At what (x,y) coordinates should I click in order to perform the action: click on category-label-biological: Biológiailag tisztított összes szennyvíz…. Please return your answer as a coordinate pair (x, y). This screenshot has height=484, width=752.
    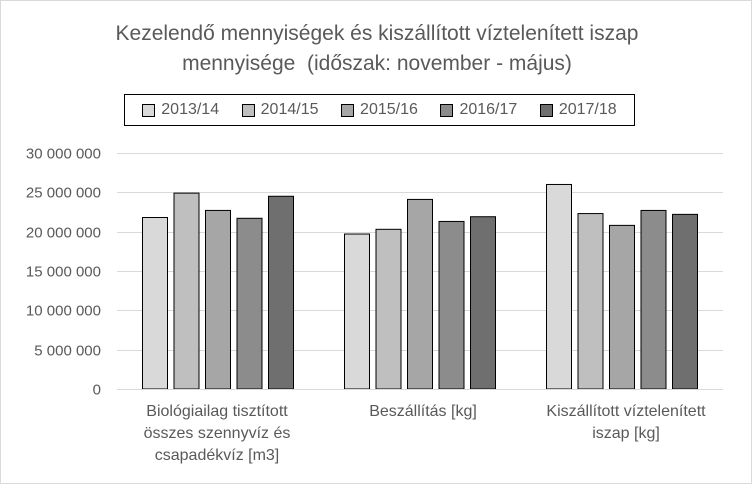
    Looking at the image, I should click on (217, 434).